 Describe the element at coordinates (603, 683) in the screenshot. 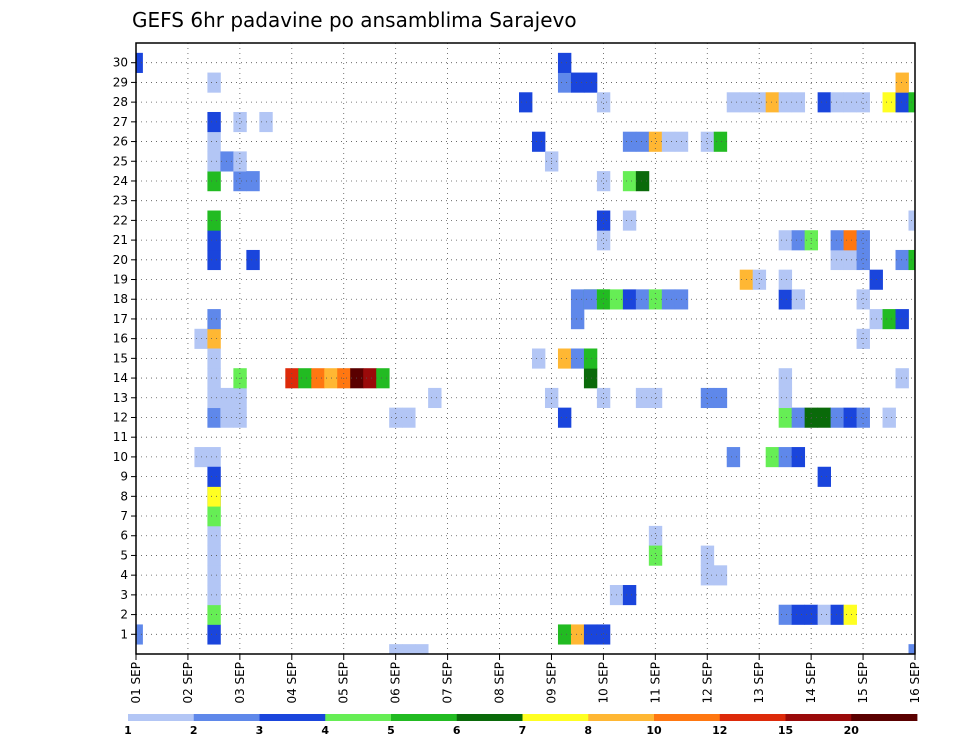

I see `x-tick-label: 10 SEP` at that location.